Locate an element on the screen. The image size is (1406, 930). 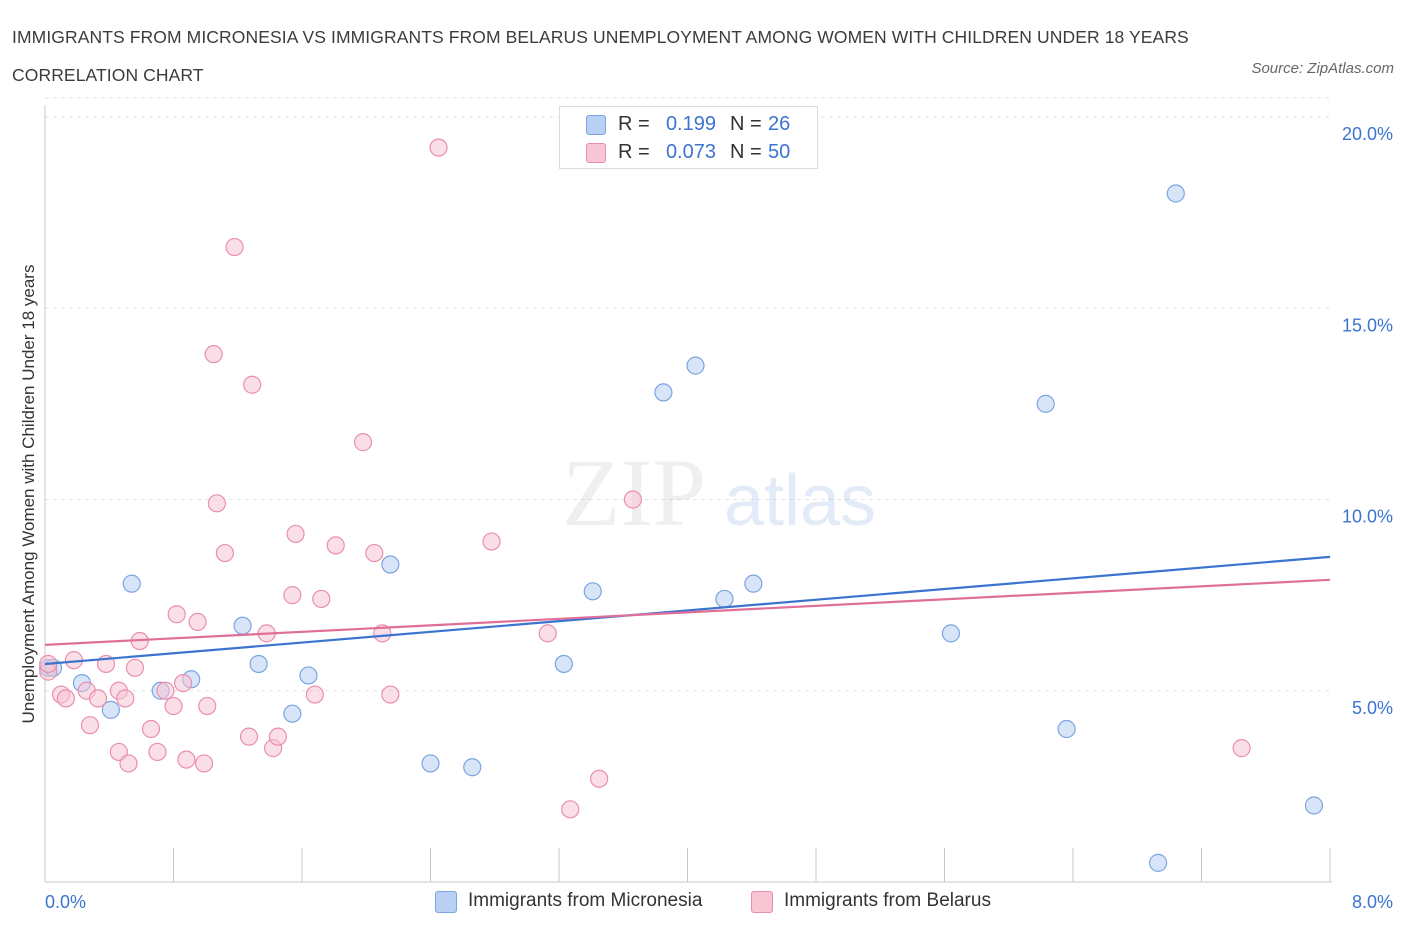
legend-label: Immigrants from Micronesia is located at coordinates (585, 900).